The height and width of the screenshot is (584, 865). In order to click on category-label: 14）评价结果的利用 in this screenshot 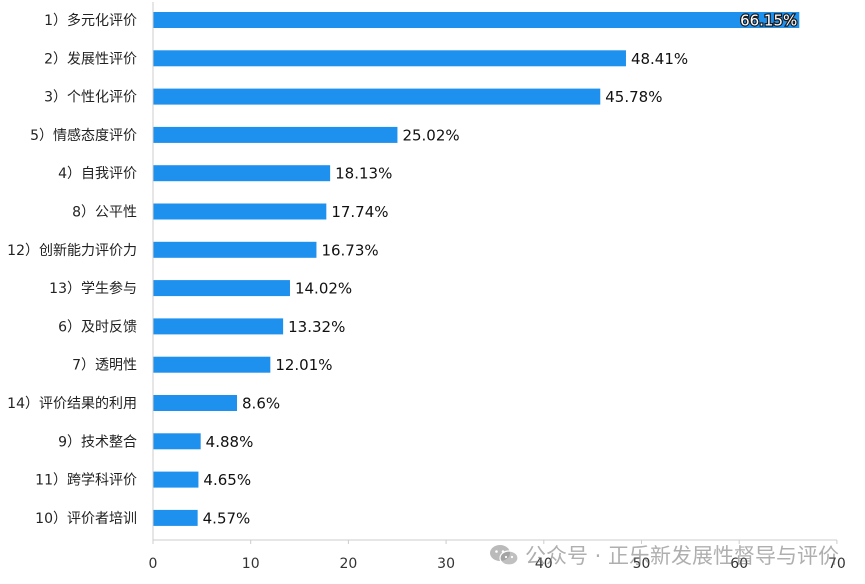, I will do `click(72, 404)`.